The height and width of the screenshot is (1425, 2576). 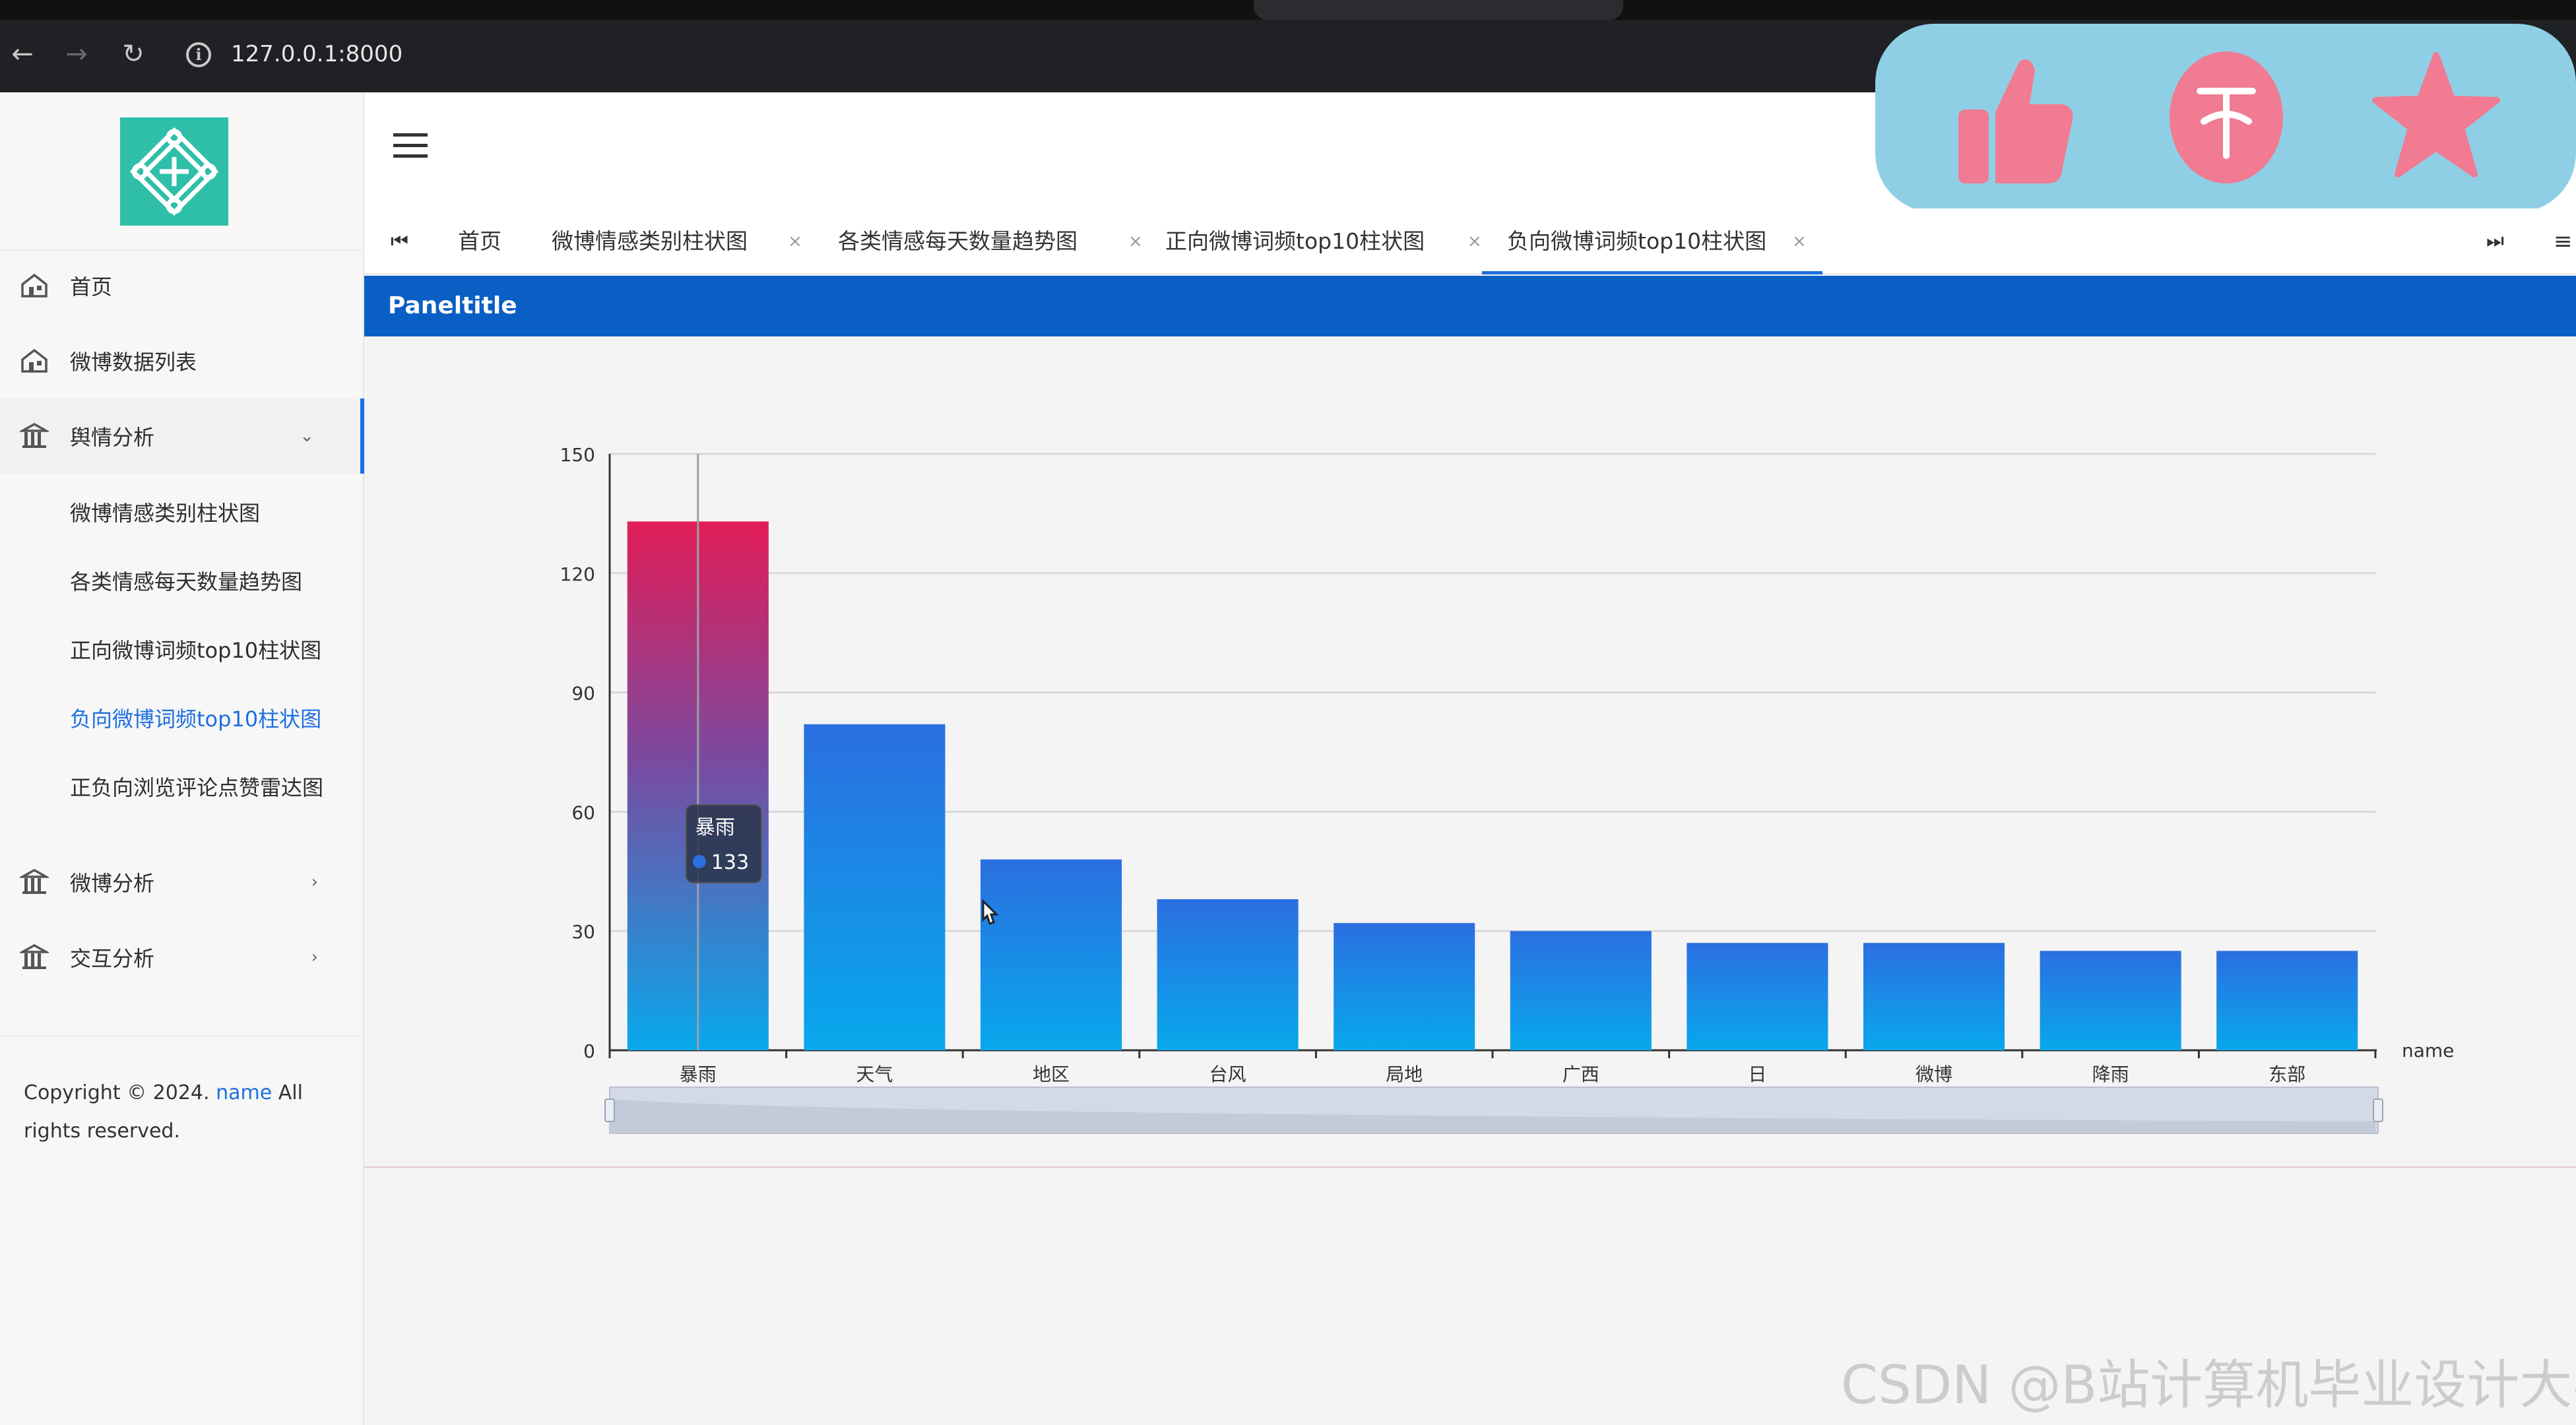 I want to click on datazoom-preview, so click(x=1492, y=1116).